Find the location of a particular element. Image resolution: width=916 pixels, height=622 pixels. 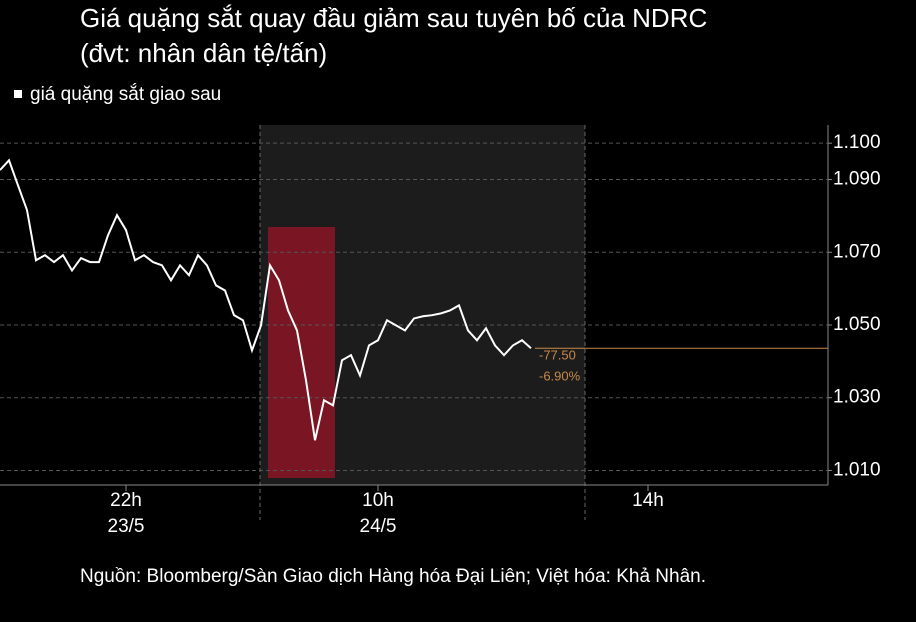

y-tick-label: 1.100 is located at coordinates (857, 142).